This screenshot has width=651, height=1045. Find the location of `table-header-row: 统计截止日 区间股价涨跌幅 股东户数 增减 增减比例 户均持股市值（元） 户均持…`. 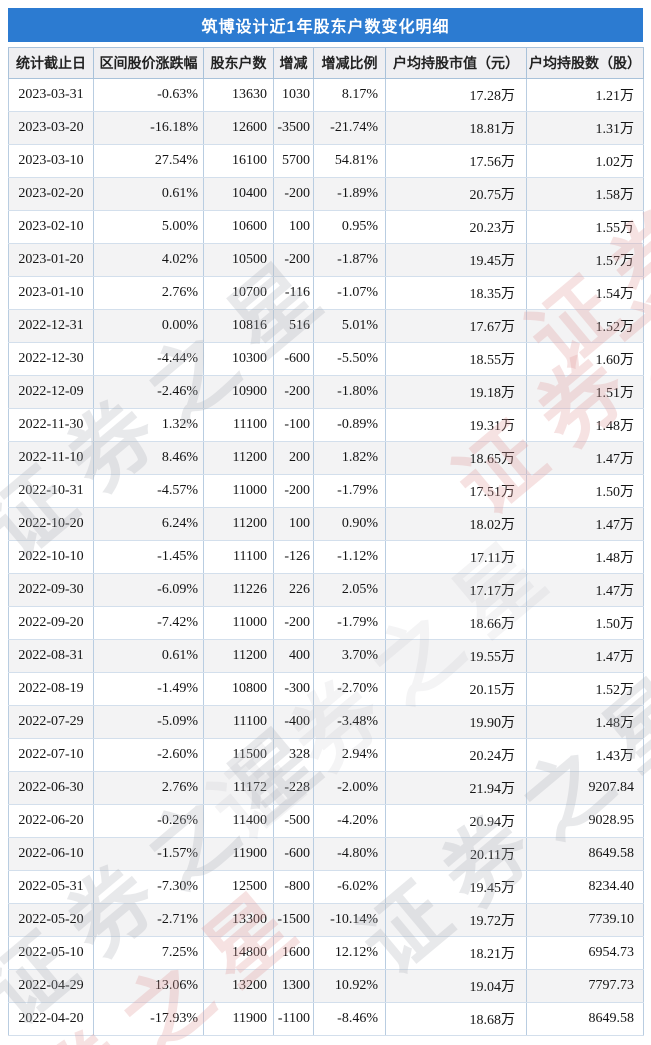

table-header-row: 统计截止日 区间股价涨跌幅 股东户数 增减 增减比例 户均持股市值（元） 户均持… is located at coordinates (326, 63).